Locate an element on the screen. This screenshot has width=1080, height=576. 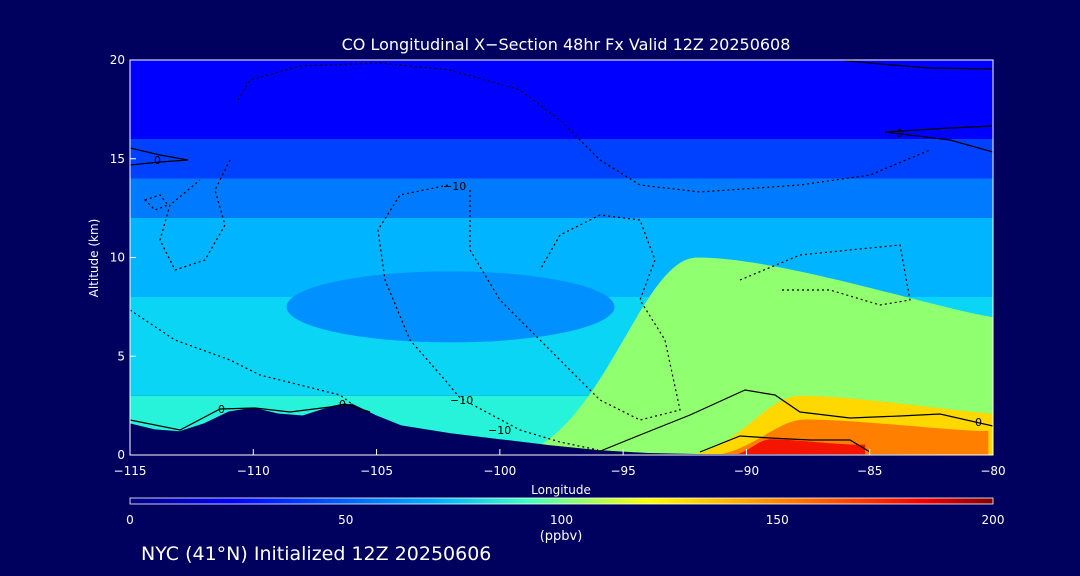
y-axis: 0 5 10 15 20 is located at coordinates (123, 257).